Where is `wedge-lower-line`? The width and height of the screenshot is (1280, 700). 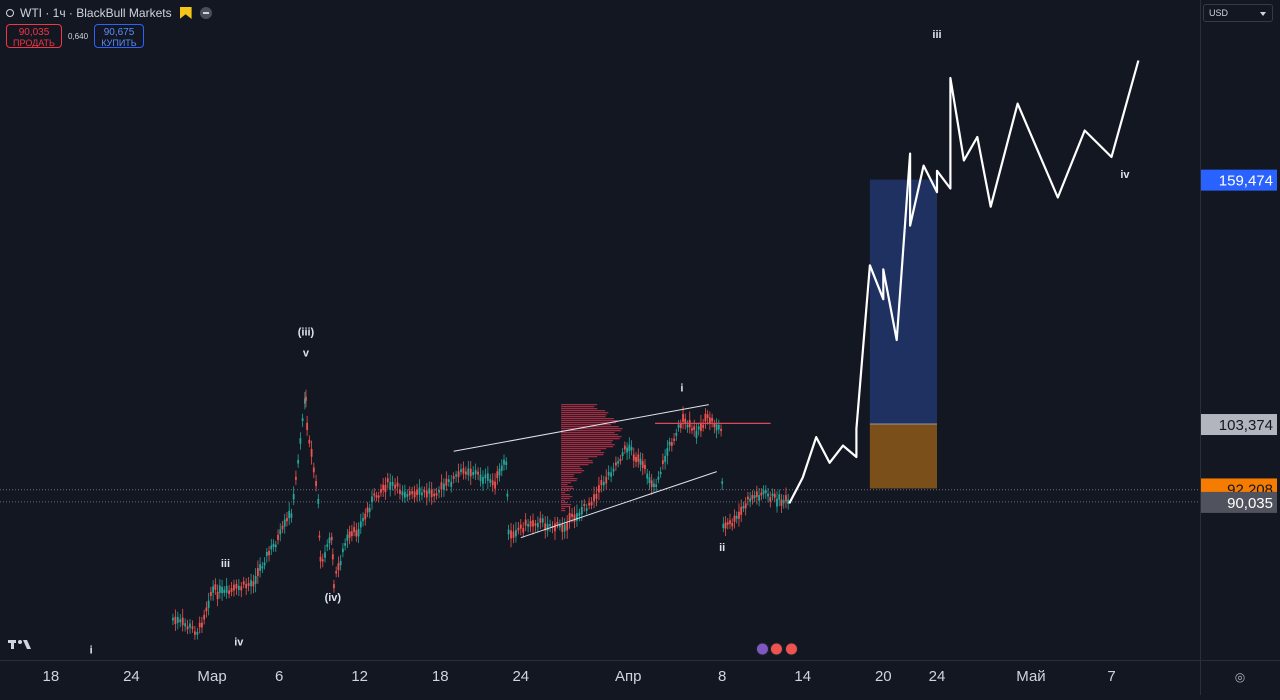 wedge-lower-line is located at coordinates (618, 505).